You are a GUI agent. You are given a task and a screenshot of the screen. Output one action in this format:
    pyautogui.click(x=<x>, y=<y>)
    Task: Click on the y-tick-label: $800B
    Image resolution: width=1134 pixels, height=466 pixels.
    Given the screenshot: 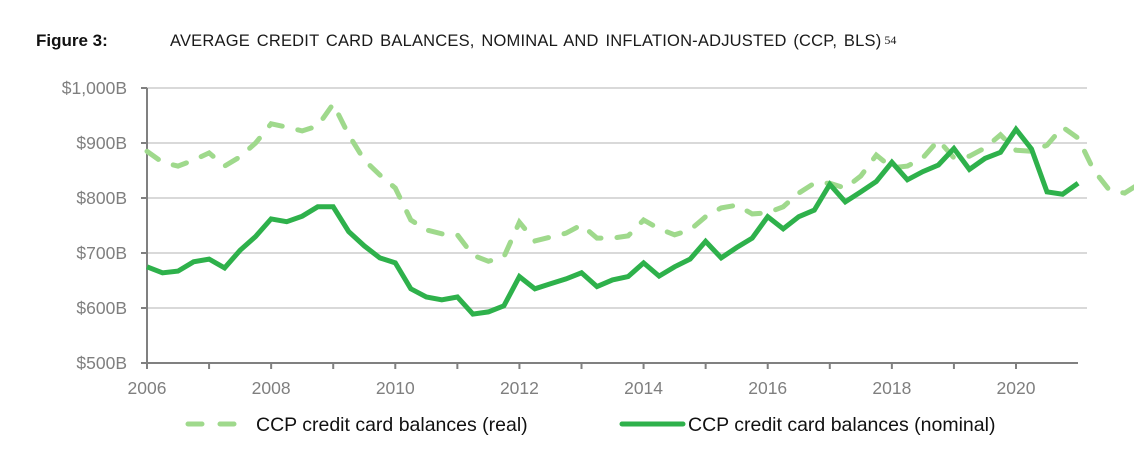 What is the action you would take?
    pyautogui.click(x=101, y=198)
    